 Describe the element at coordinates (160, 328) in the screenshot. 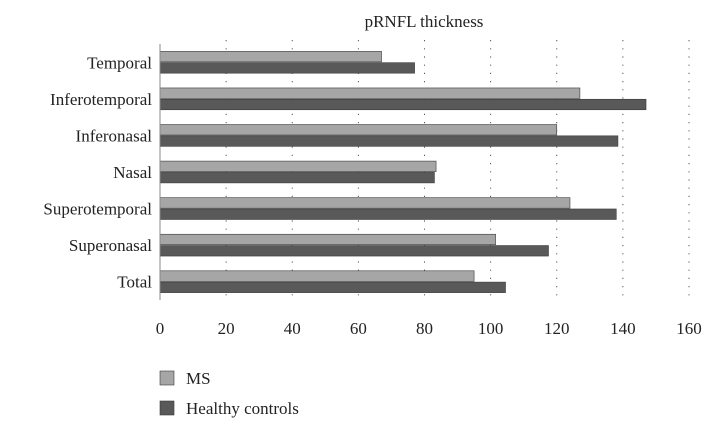

I see `x-tick-label: 0` at that location.